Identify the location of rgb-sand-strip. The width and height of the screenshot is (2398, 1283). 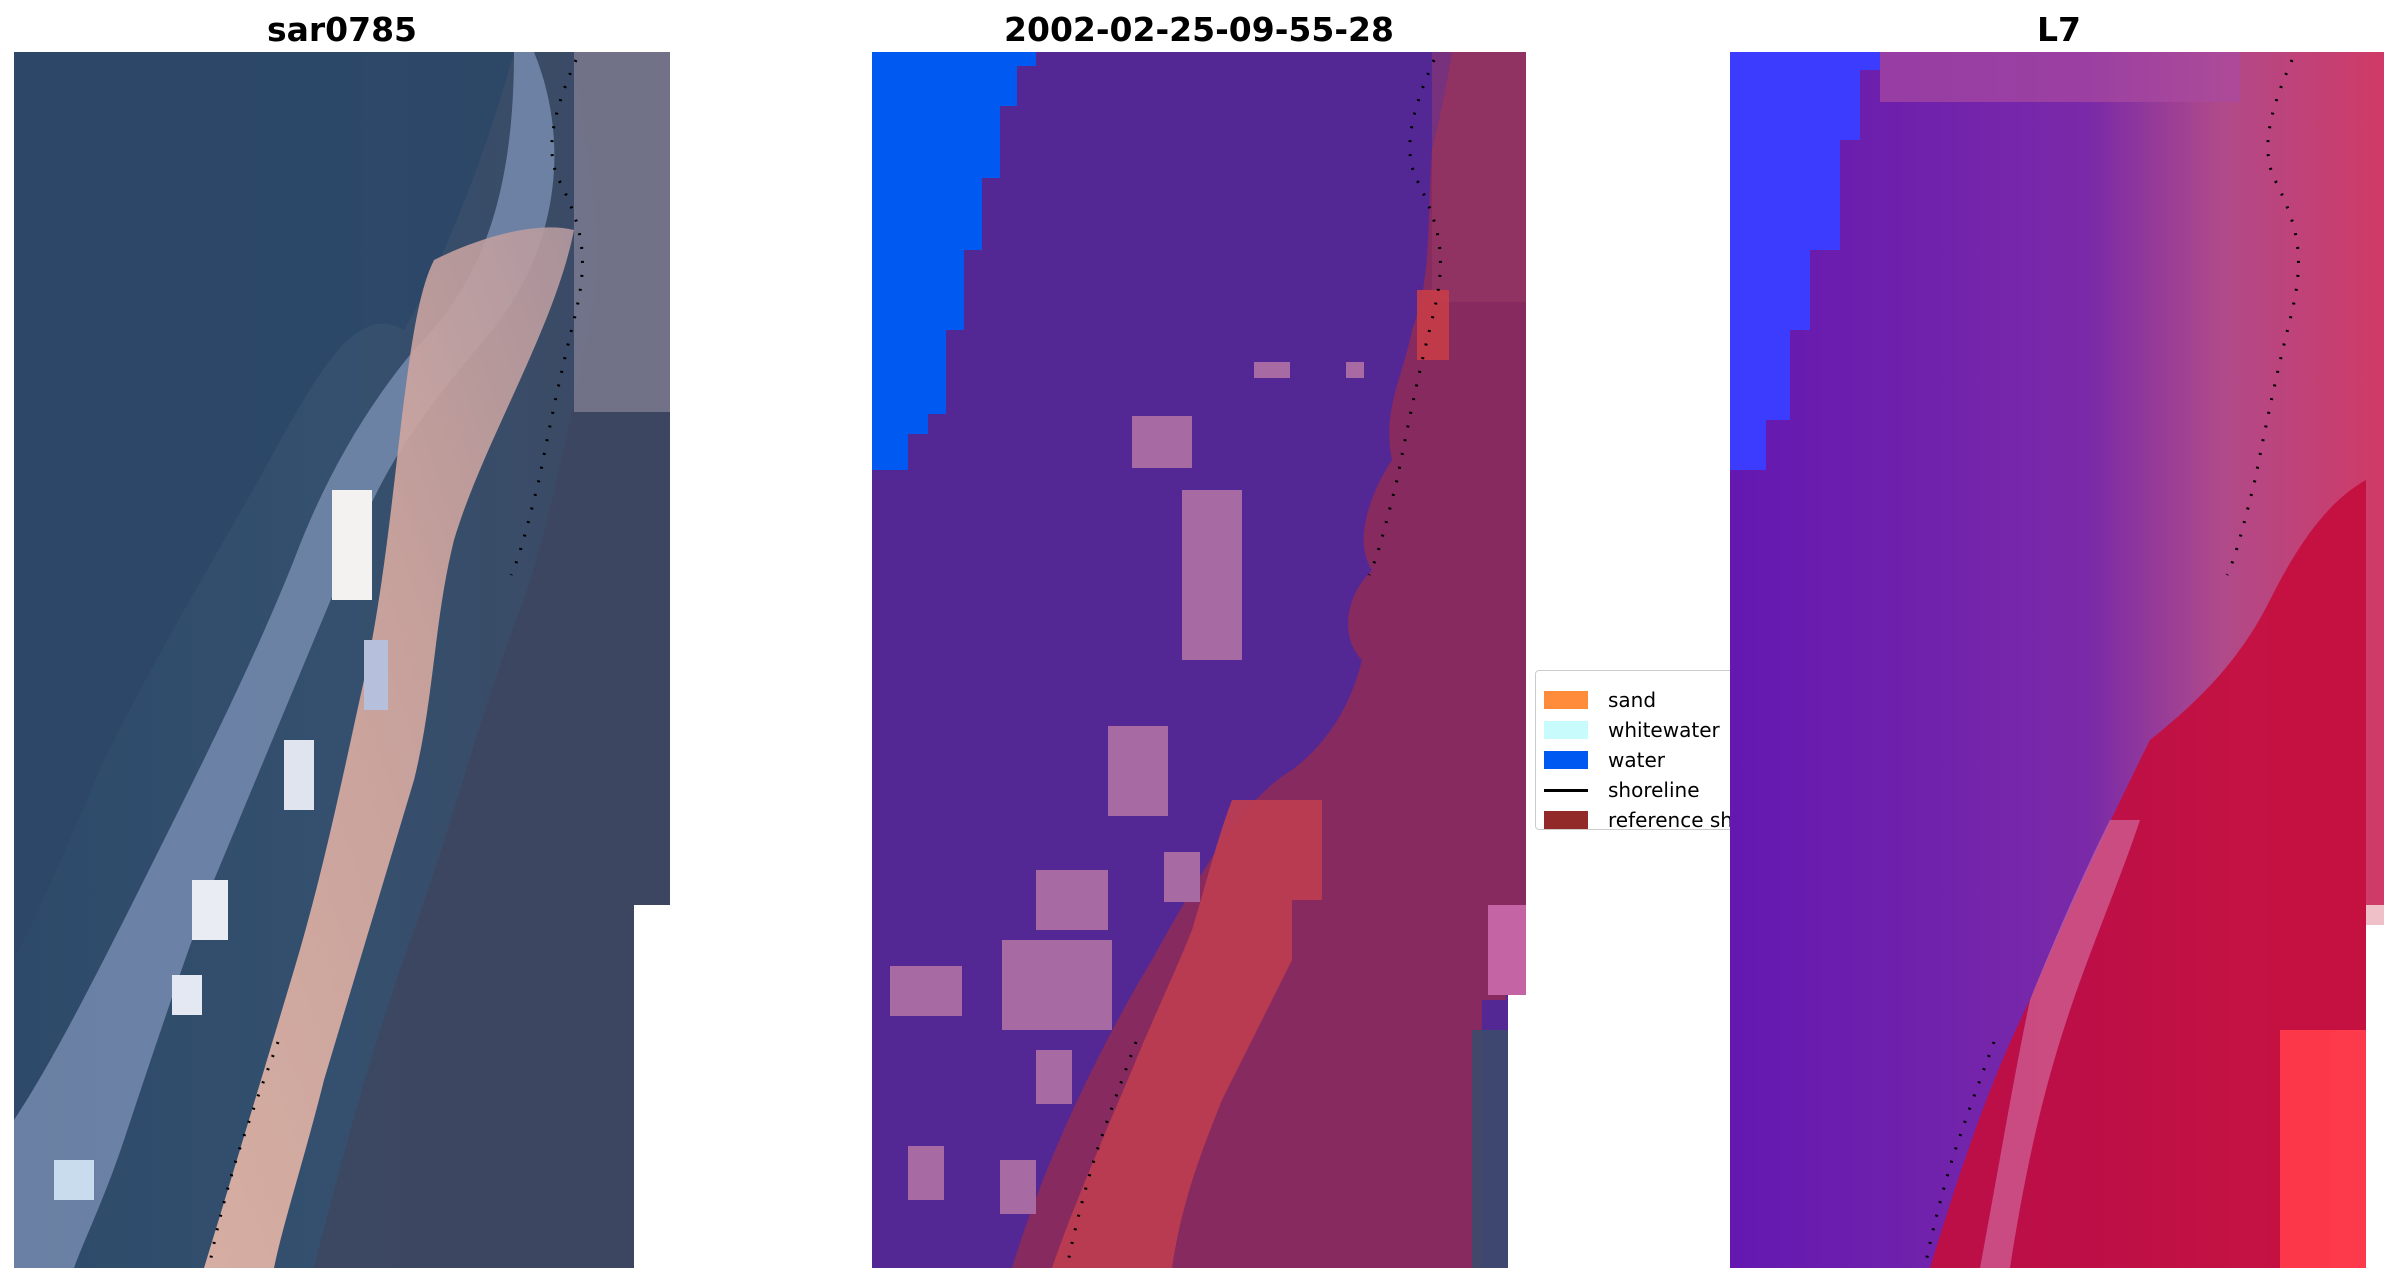
(389, 748).